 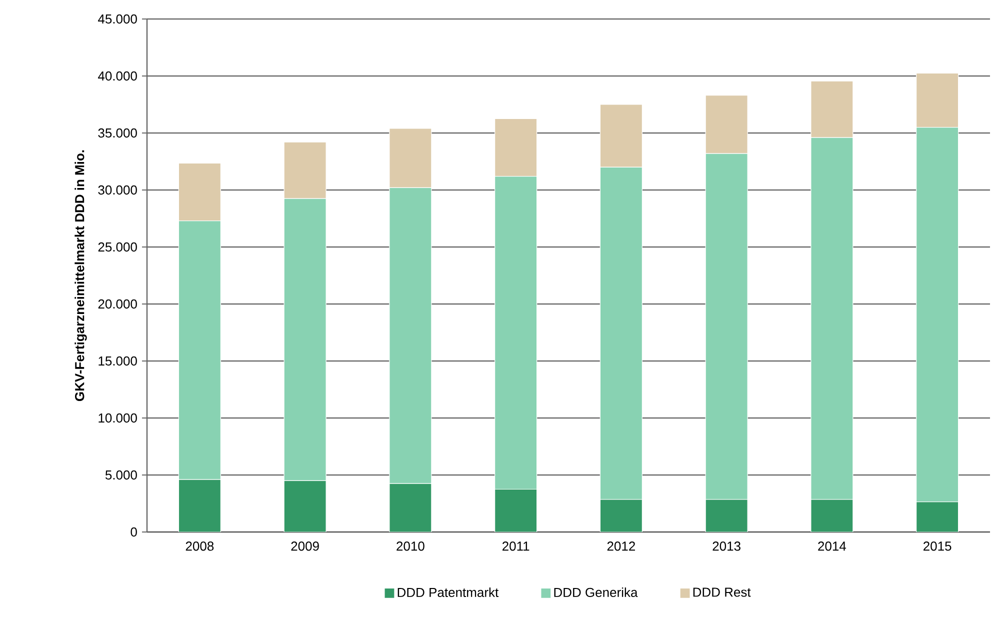 I want to click on x-tick-label: 2011, so click(x=516, y=546).